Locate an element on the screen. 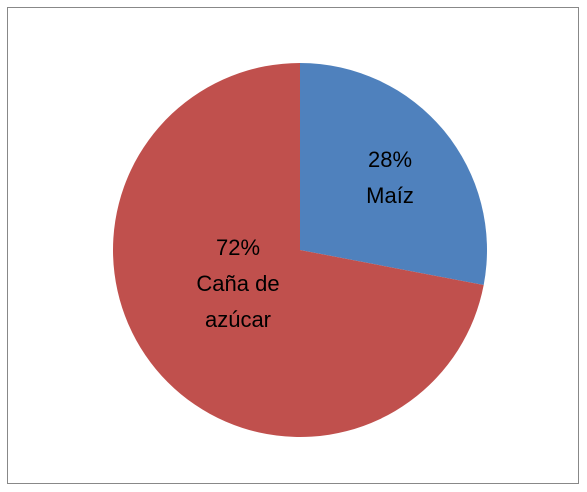 This screenshot has width=587, height=492. category-label: Maíz is located at coordinates (390, 195).